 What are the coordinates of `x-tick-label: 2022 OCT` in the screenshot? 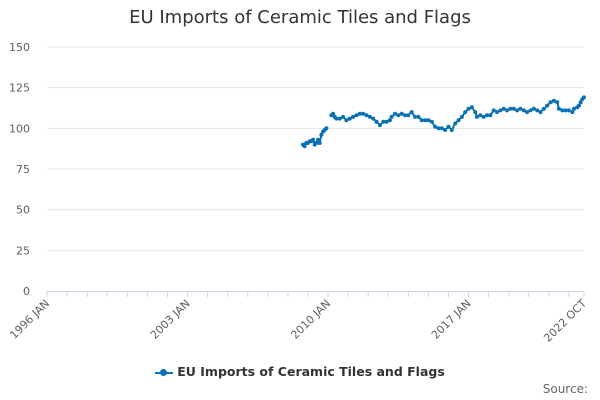 It's located at (565, 321).